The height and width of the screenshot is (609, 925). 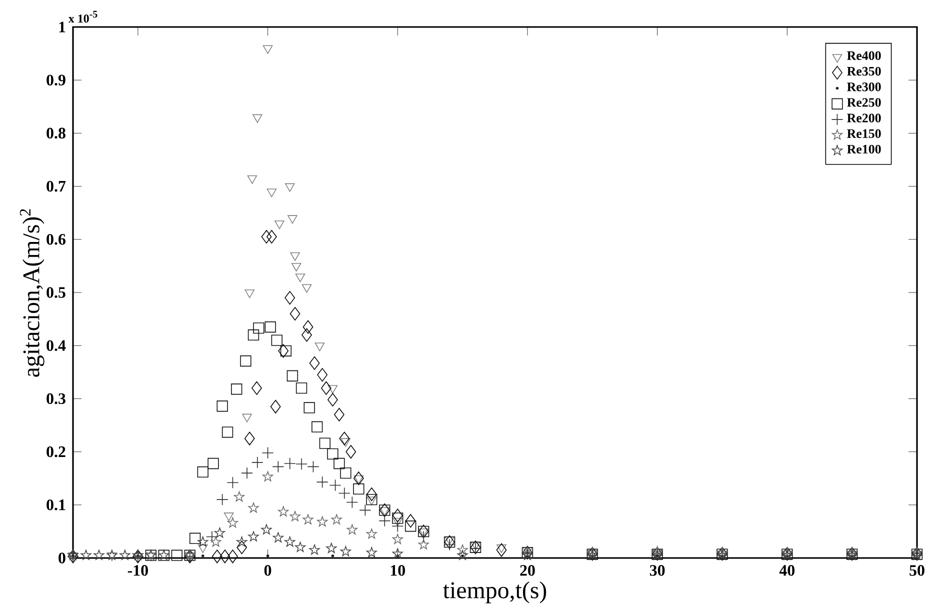 What do you see at coordinates (62, 558) in the screenshot?
I see `y-tick-label: 0` at bounding box center [62, 558].